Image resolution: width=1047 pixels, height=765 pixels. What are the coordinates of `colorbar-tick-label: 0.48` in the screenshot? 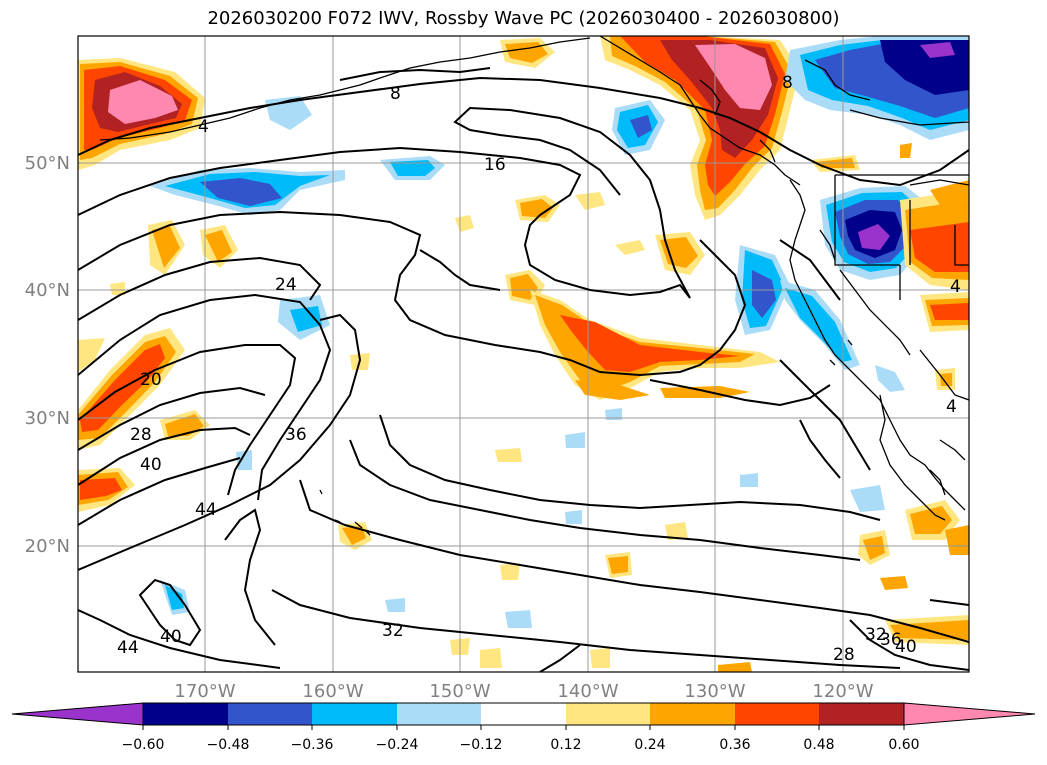 It's located at (818, 745).